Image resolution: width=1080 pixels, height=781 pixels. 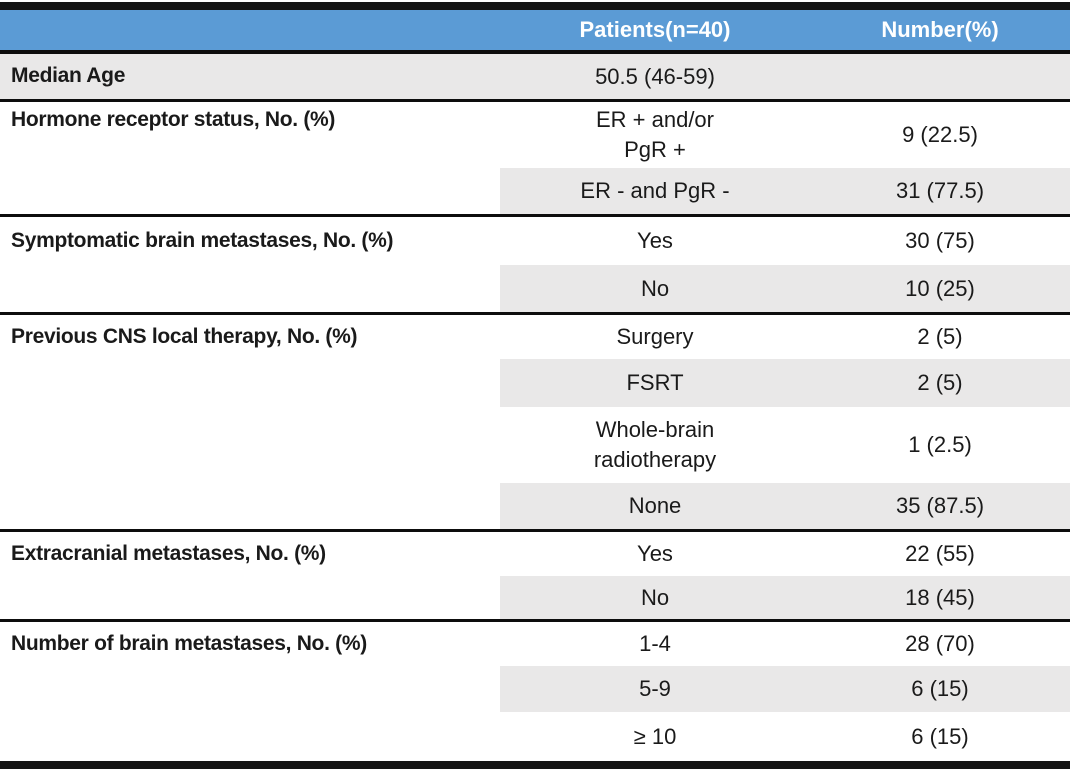 I want to click on row-label: Number of brain metastases, No. (%), so click(x=189, y=643).